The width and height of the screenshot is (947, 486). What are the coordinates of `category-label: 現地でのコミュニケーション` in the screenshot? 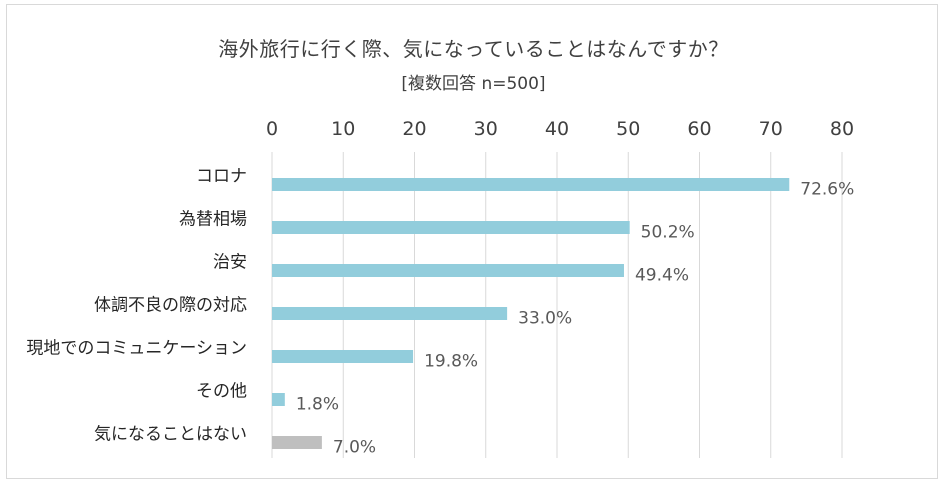 It's located at (136, 349).